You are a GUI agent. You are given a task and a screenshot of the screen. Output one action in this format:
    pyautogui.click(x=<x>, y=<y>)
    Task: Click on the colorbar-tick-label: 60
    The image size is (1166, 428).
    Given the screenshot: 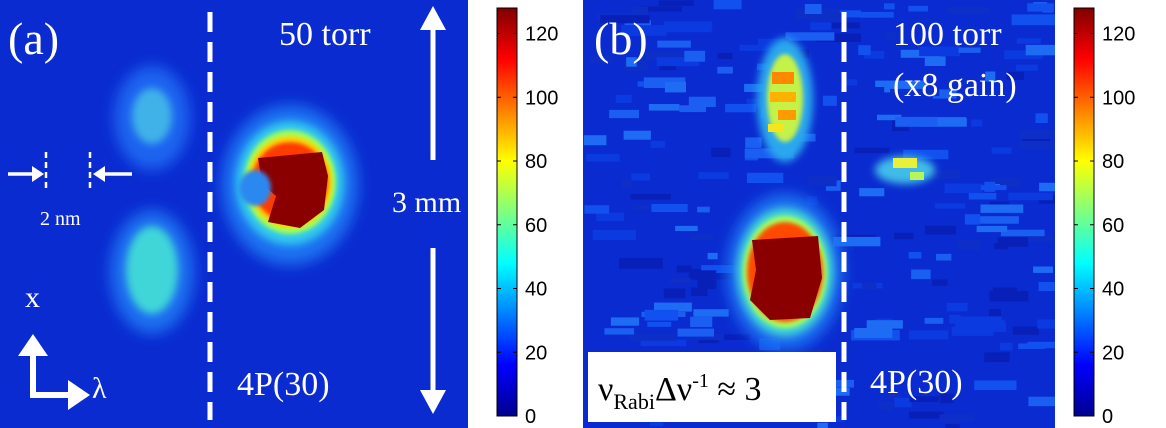 What is the action you would take?
    pyautogui.click(x=1113, y=226)
    